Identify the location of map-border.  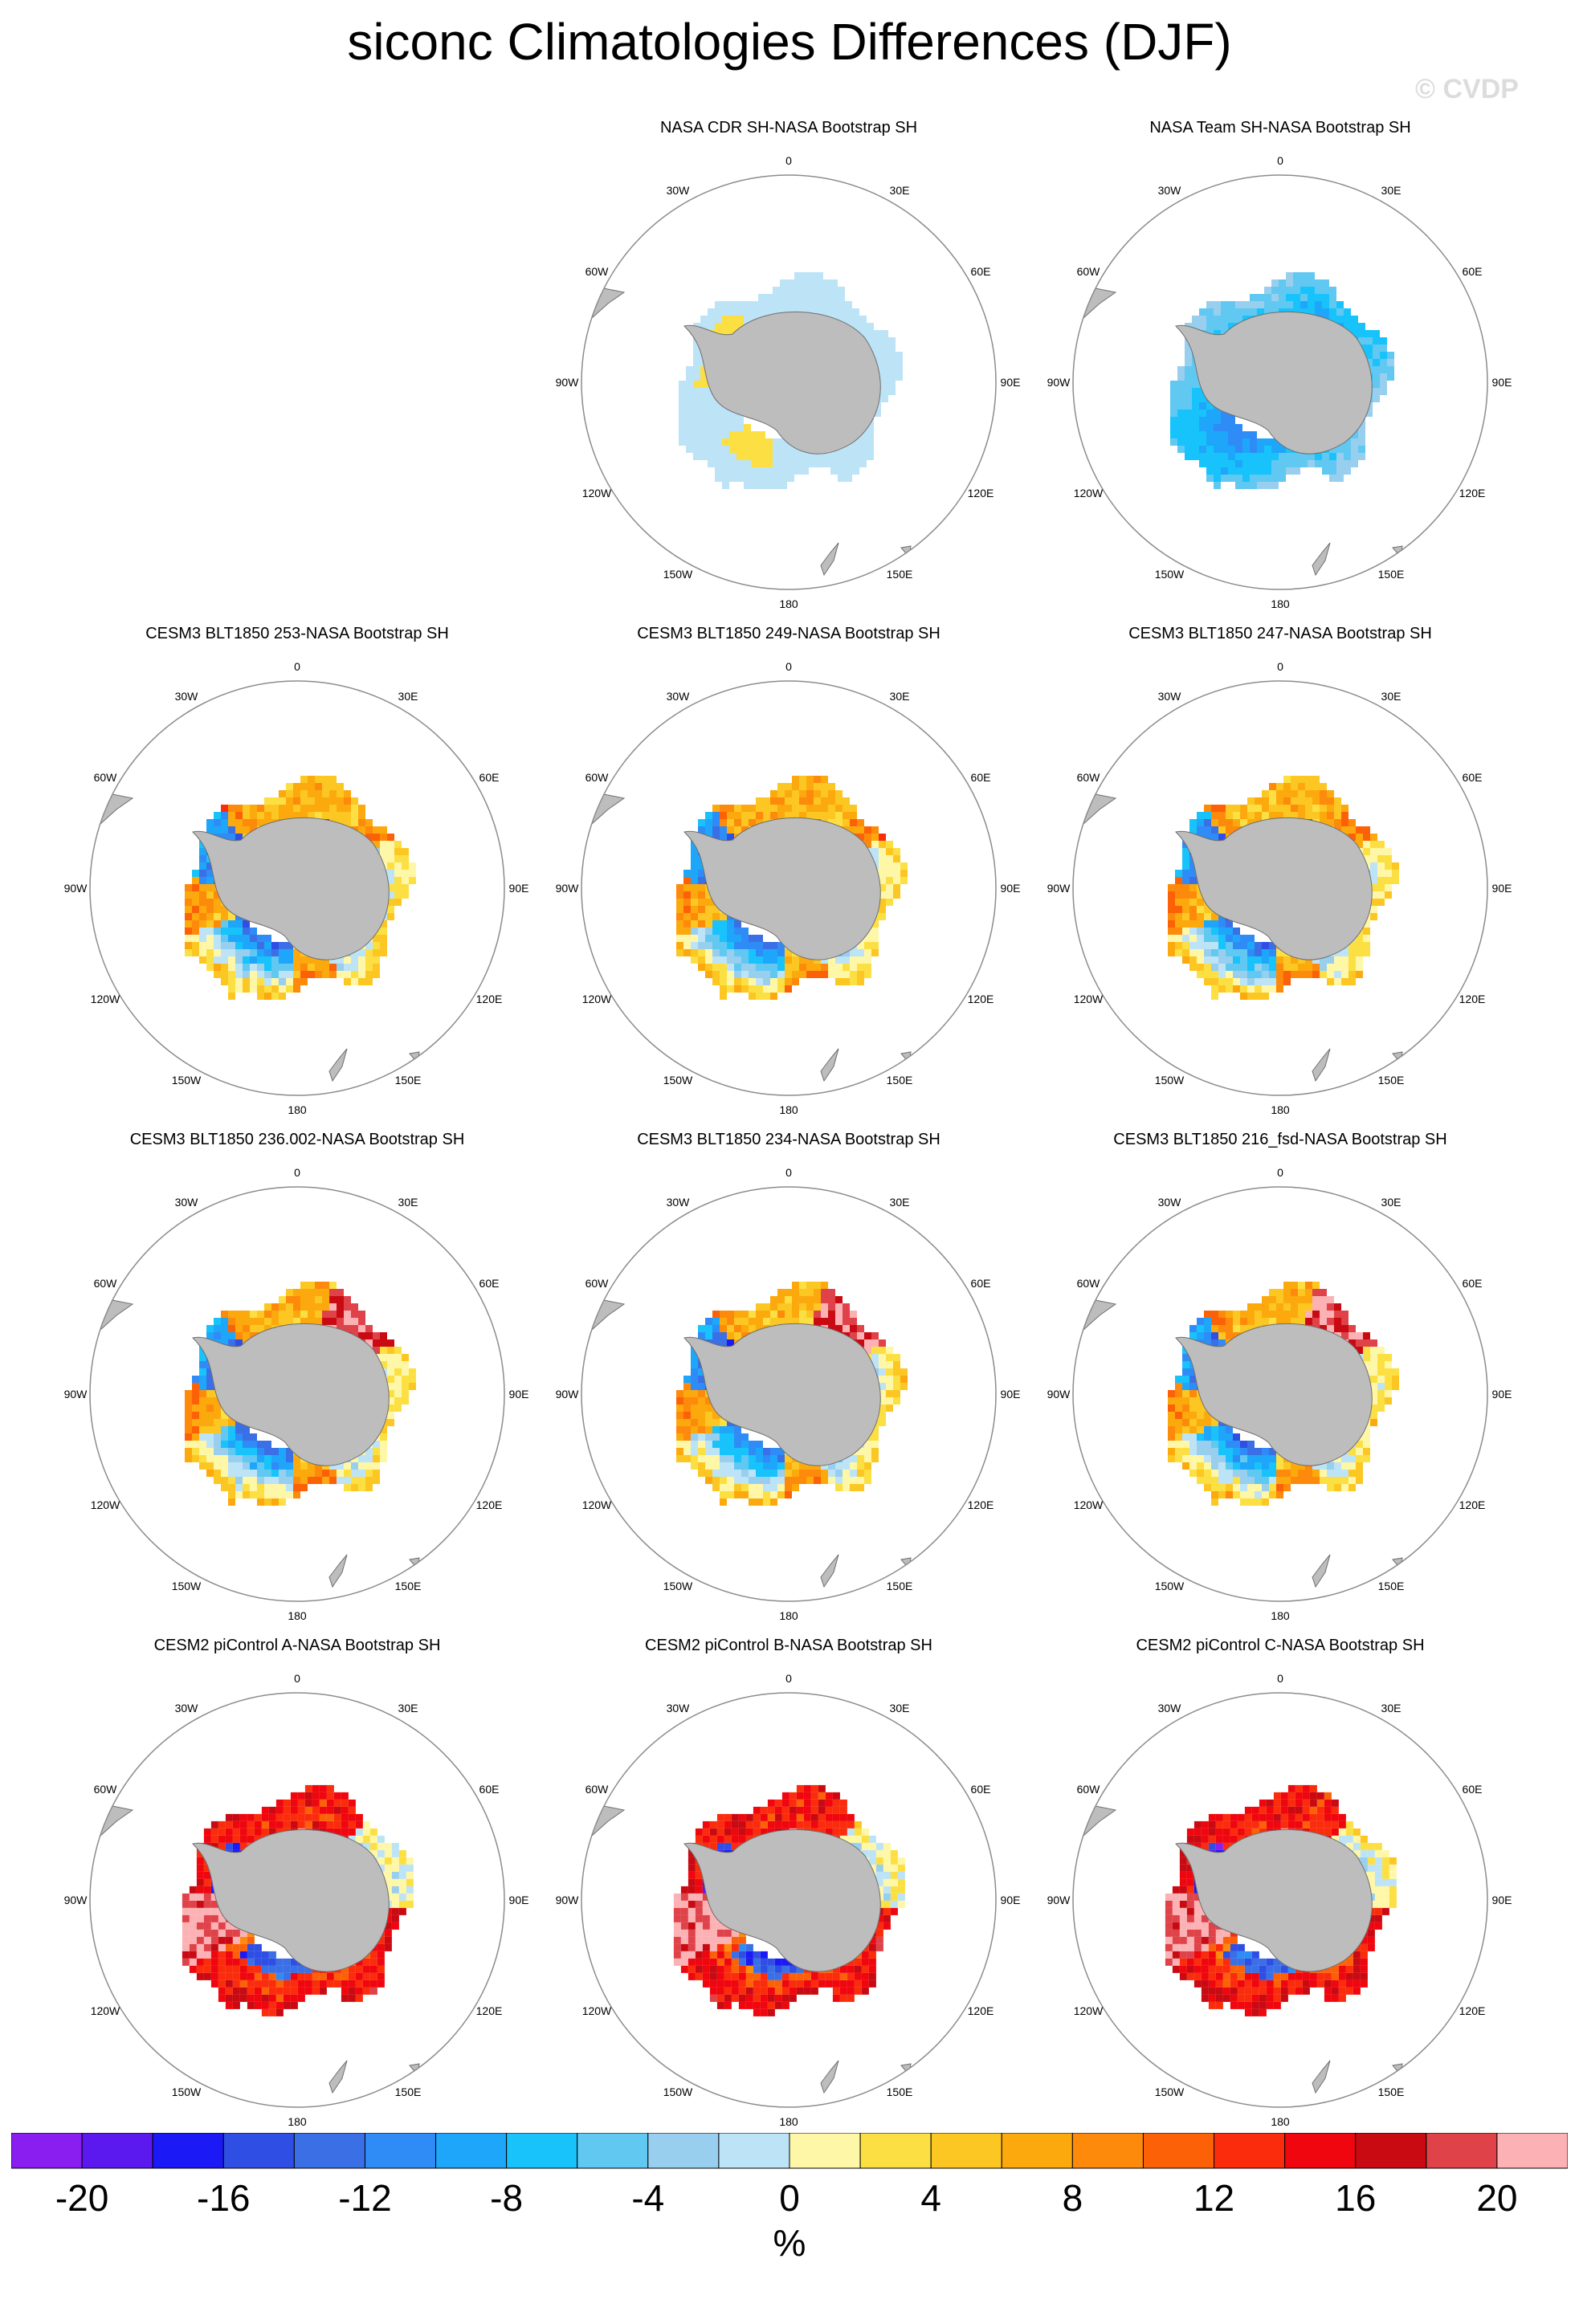
(1280, 888).